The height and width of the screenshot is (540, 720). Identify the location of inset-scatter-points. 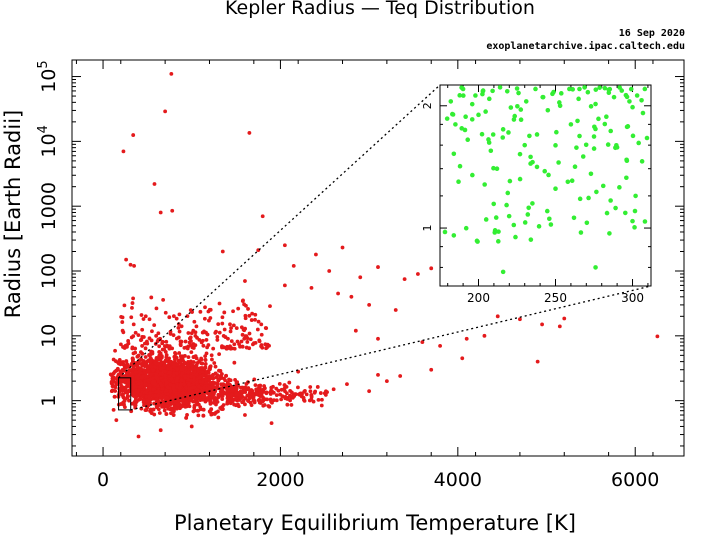
(546, 180).